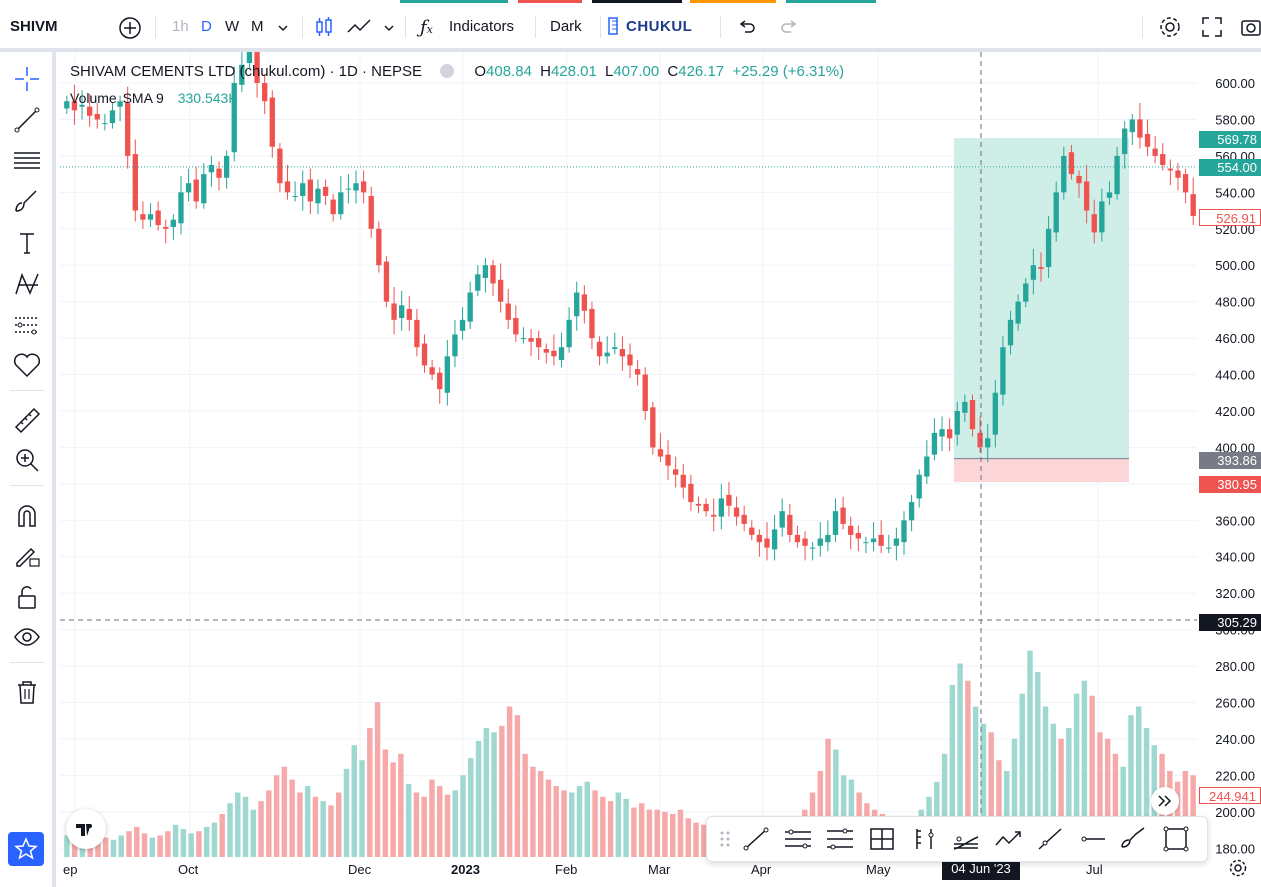 The image size is (1261, 887). Describe the element at coordinates (27, 202) in the screenshot. I see `brush-icon` at that location.